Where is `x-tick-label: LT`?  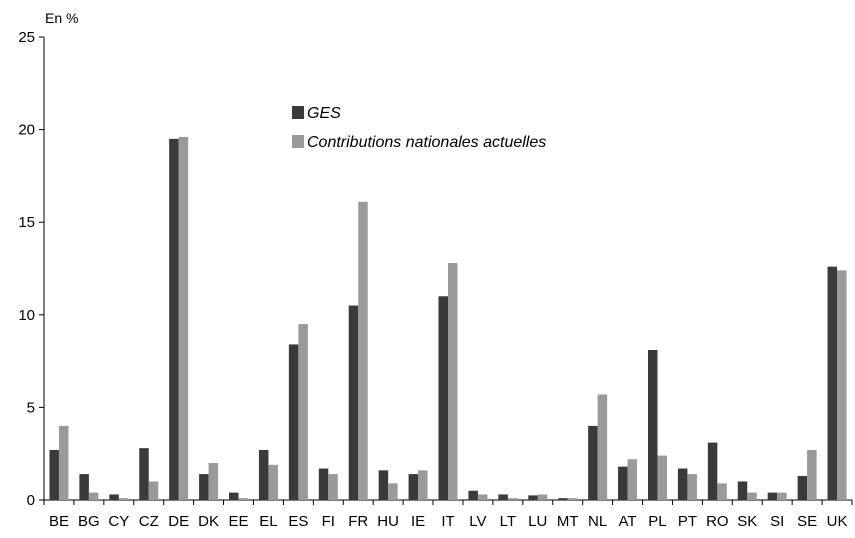 x-tick-label: LT is located at coordinates (508, 521).